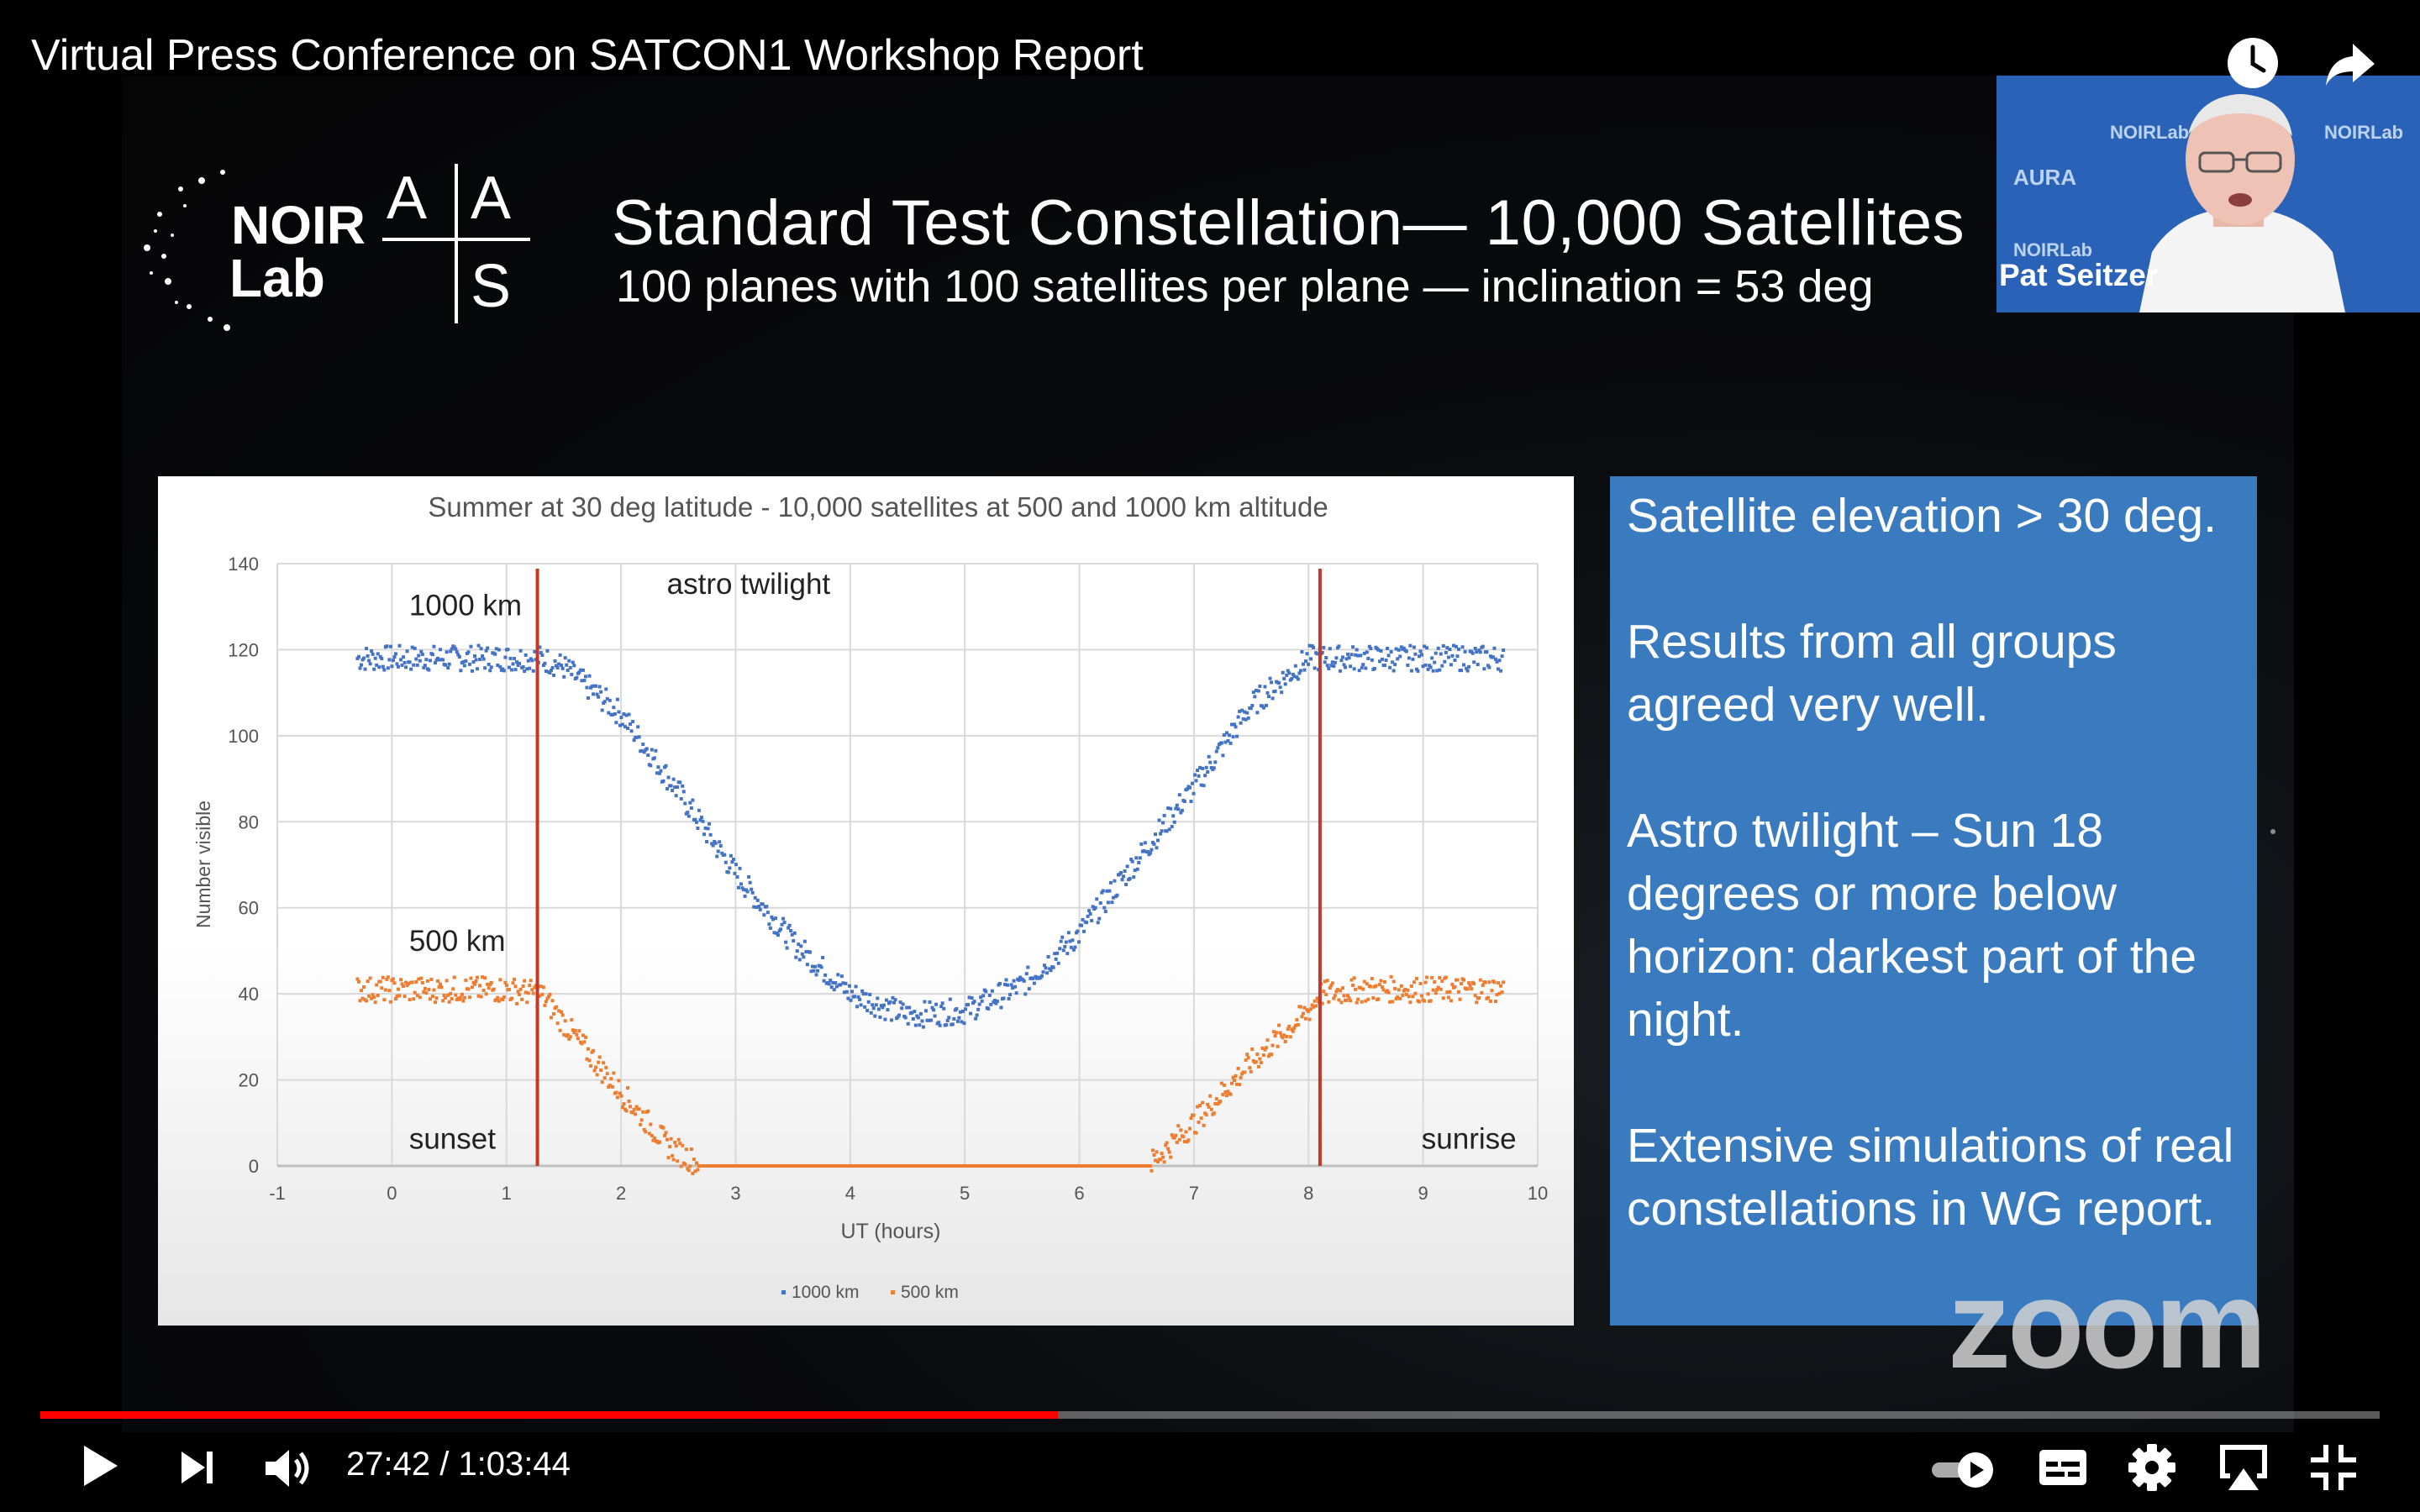  Describe the element at coordinates (2063, 1467) in the screenshot. I see `captions-button` at that location.